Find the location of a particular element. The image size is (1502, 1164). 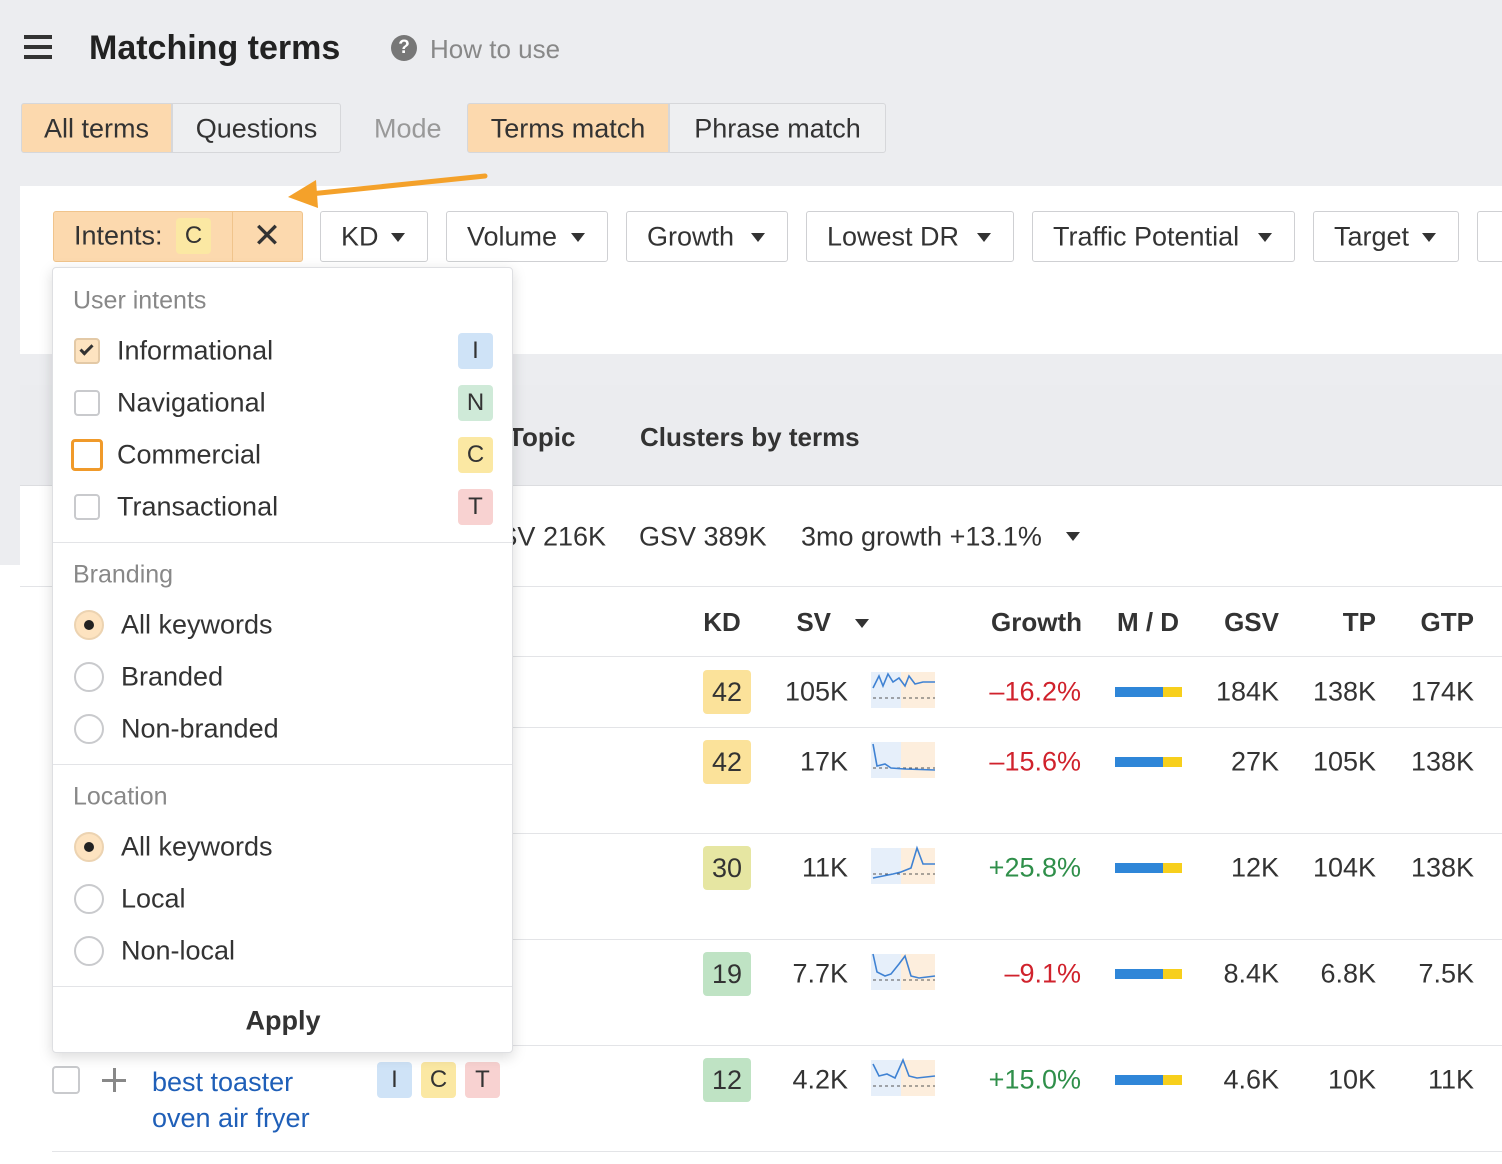

search-volume: 17K is located at coordinates (824, 762).